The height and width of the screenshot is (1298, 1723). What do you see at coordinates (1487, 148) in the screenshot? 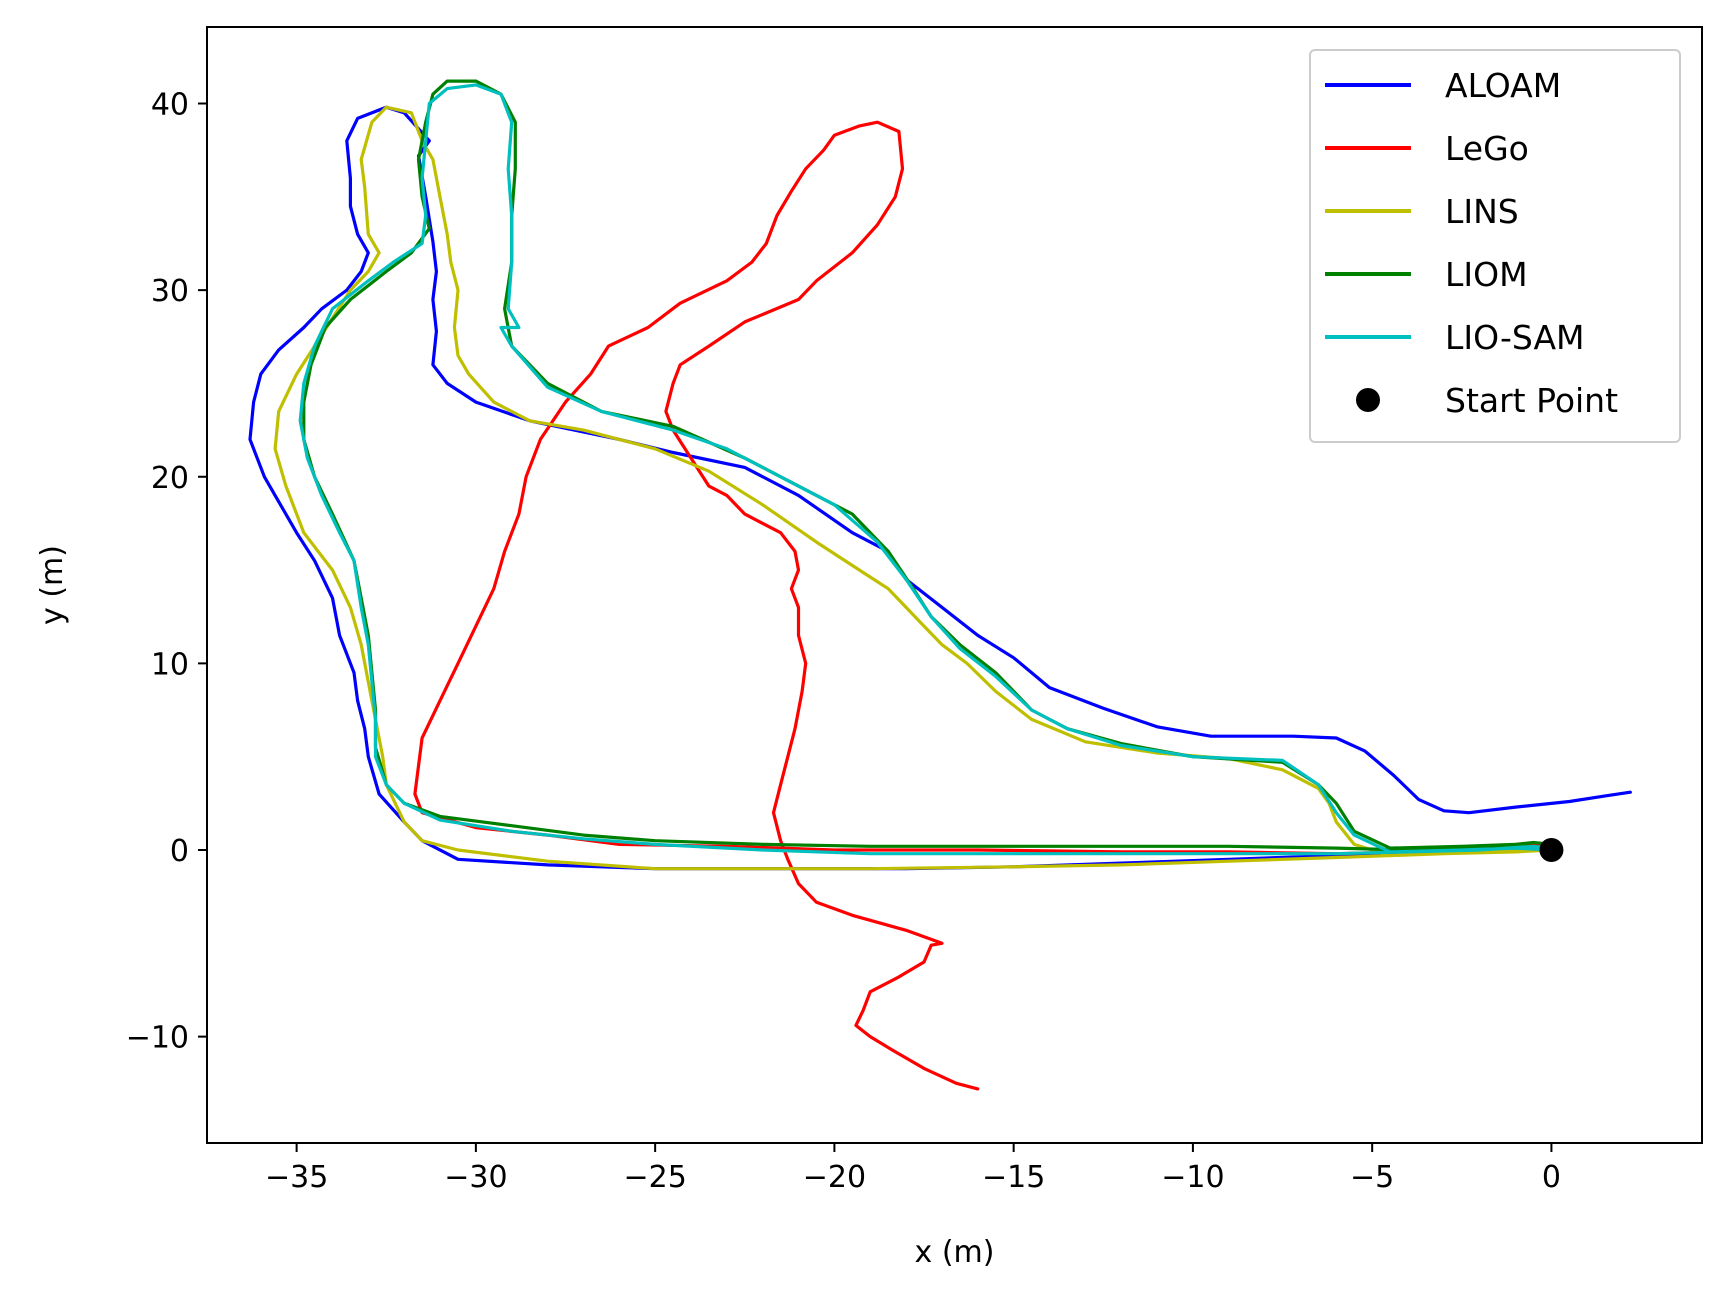
I see `legend-label: LeGo` at bounding box center [1487, 148].